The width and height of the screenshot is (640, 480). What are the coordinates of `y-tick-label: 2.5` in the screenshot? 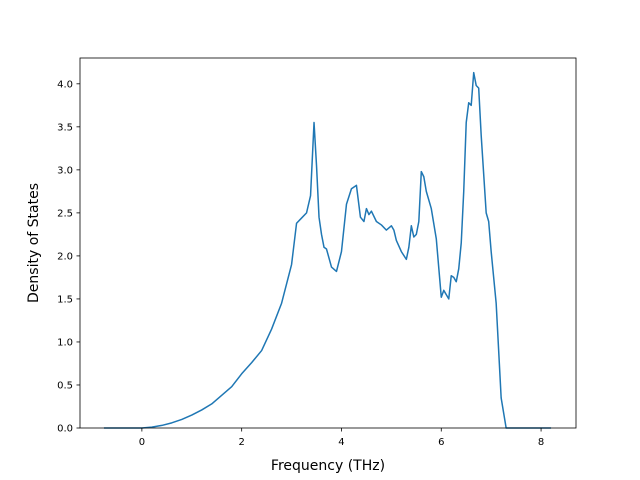 It's located at (65, 213).